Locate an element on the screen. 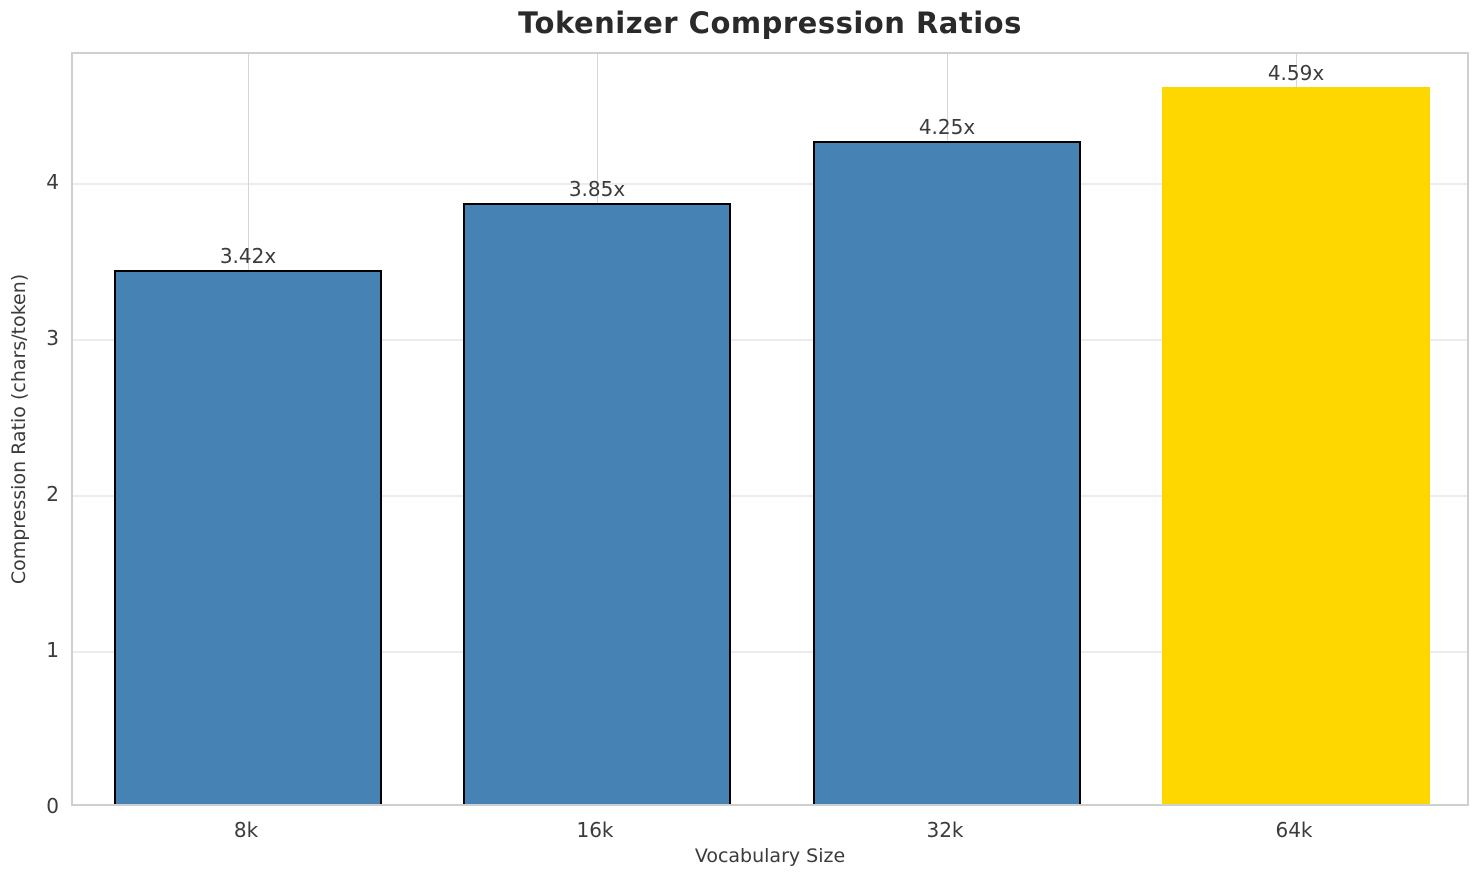  x-axis-label: Vocabulary Size is located at coordinates (770, 856).